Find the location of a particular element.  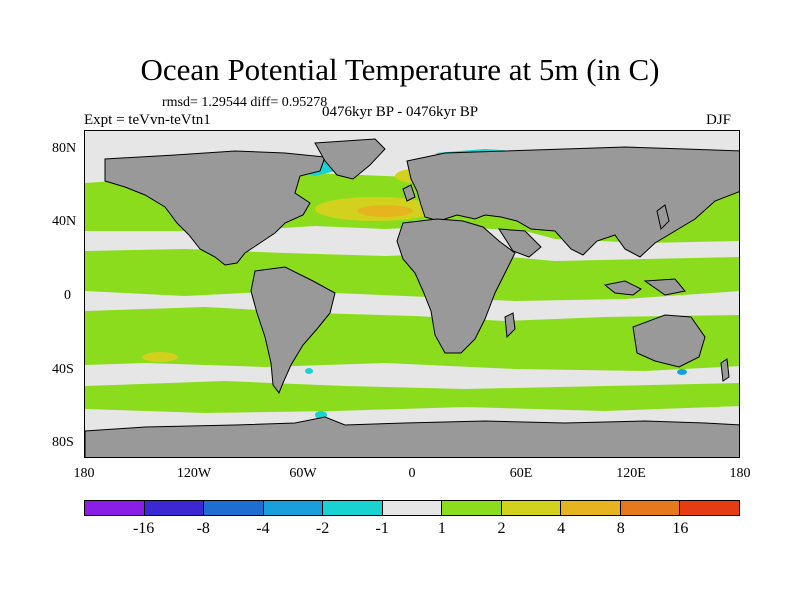

period-label: 0476kyr BP - 0476kyr BP is located at coordinates (400, 112).